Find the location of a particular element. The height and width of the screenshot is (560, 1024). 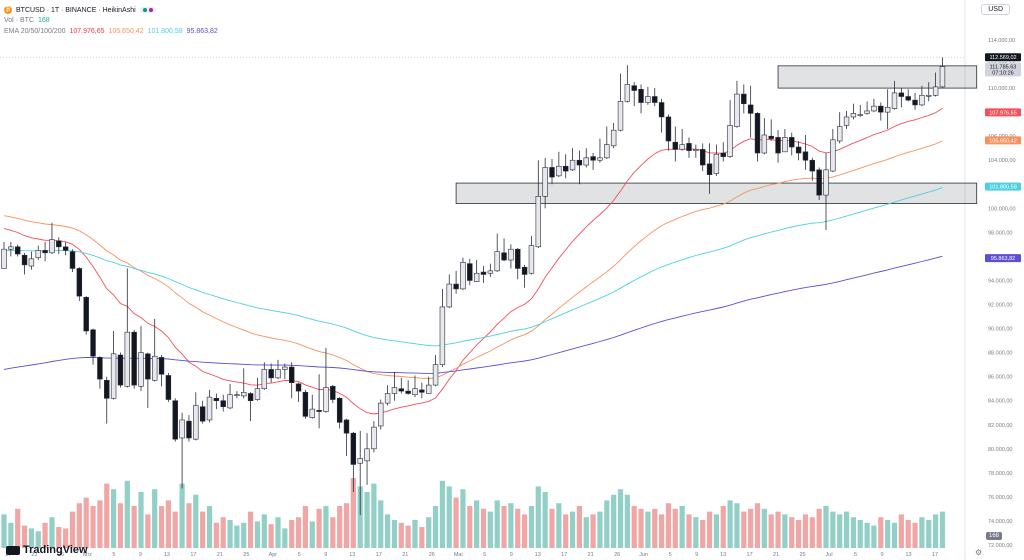

y-tick-label: 72.000,00 is located at coordinates (1000, 546).